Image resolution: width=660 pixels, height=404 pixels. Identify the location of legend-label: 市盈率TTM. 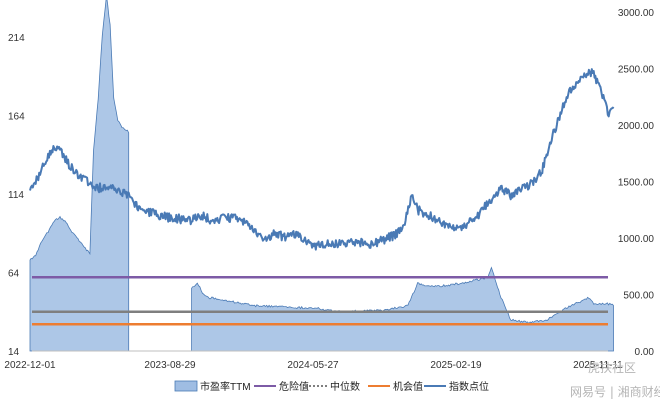
(225, 386).